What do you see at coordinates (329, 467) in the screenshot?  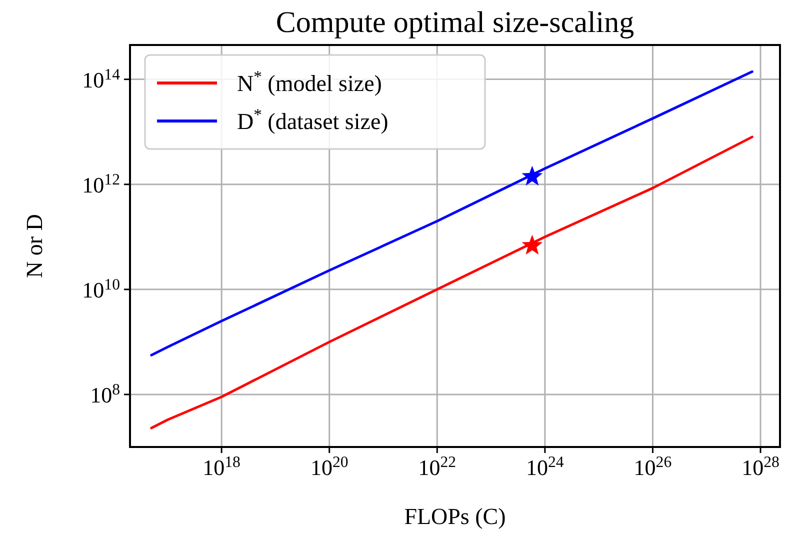 I see `x-tick-label: 10$^{20}$` at bounding box center [329, 467].